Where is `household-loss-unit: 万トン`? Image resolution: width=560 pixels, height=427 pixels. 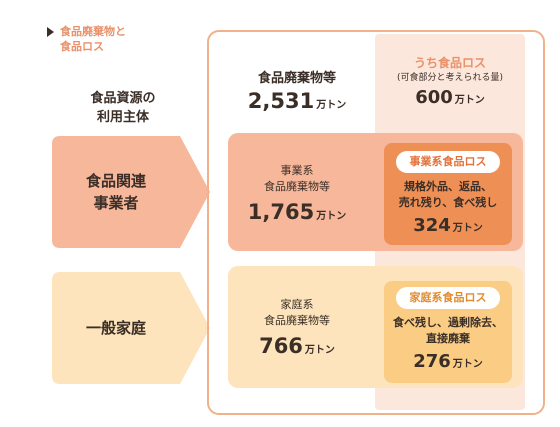 household-loss-unit: 万トン is located at coordinates (467, 364).